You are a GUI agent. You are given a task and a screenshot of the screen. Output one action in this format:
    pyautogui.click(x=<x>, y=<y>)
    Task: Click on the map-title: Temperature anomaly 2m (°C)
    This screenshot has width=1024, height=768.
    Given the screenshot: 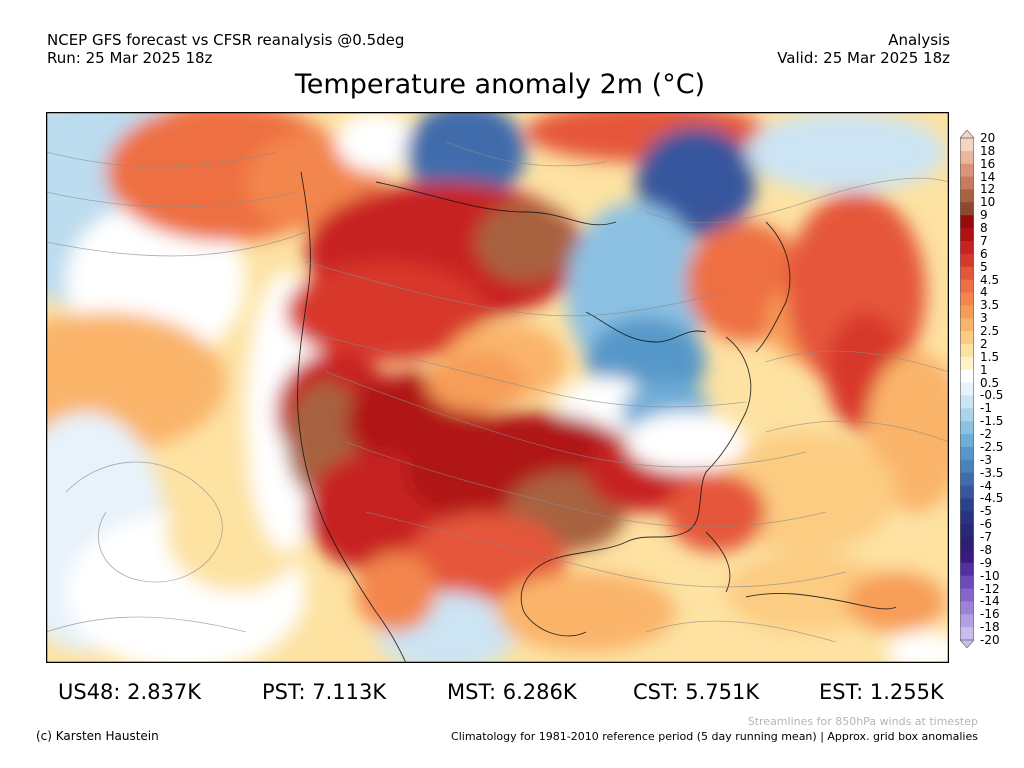 What is the action you would take?
    pyautogui.click(x=500, y=84)
    